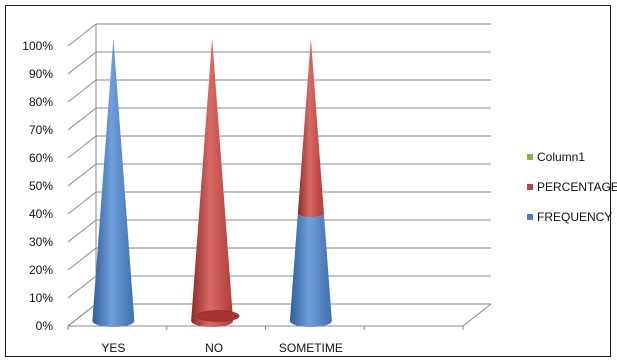  What do you see at coordinates (41, 298) in the screenshot?
I see `y-tick-label: 10%` at bounding box center [41, 298].